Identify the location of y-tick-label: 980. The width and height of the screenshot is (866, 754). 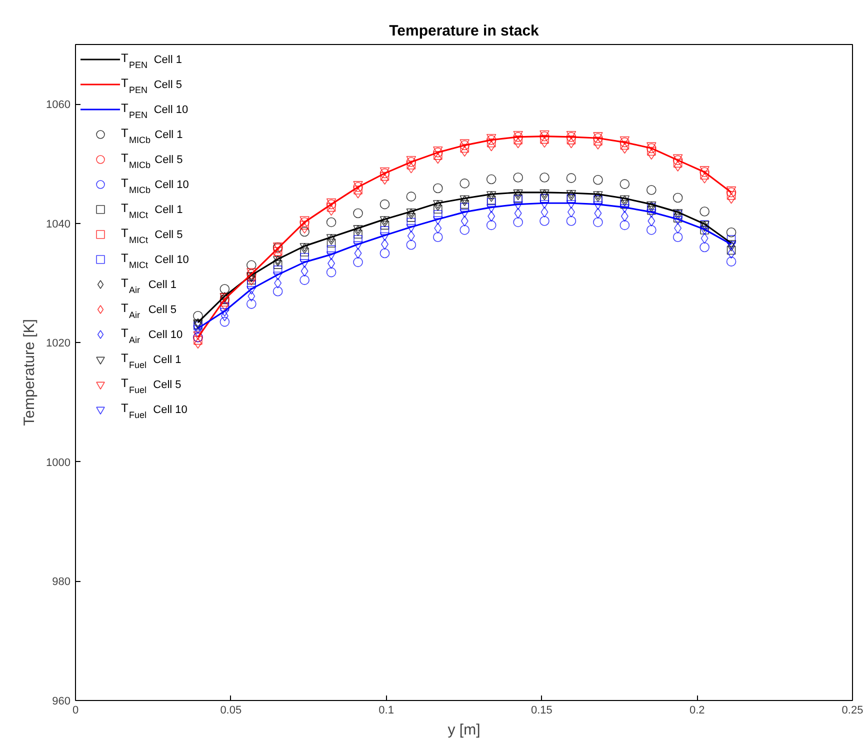
(61, 582).